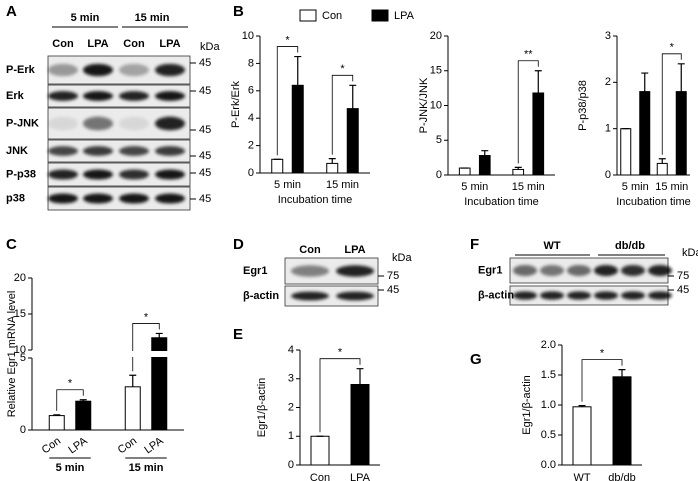 This screenshot has width=698, height=481. What do you see at coordinates (15, 198) in the screenshot?
I see `row-label: p38` at bounding box center [15, 198].